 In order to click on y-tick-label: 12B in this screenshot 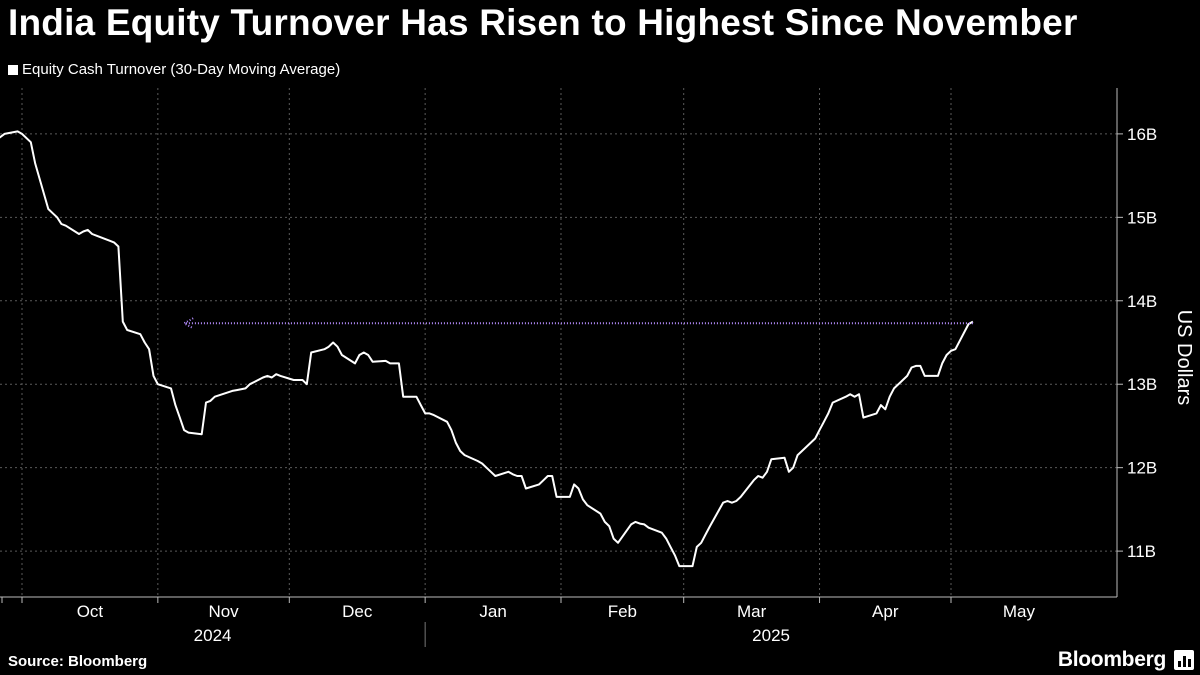, I will do `click(1142, 468)`.